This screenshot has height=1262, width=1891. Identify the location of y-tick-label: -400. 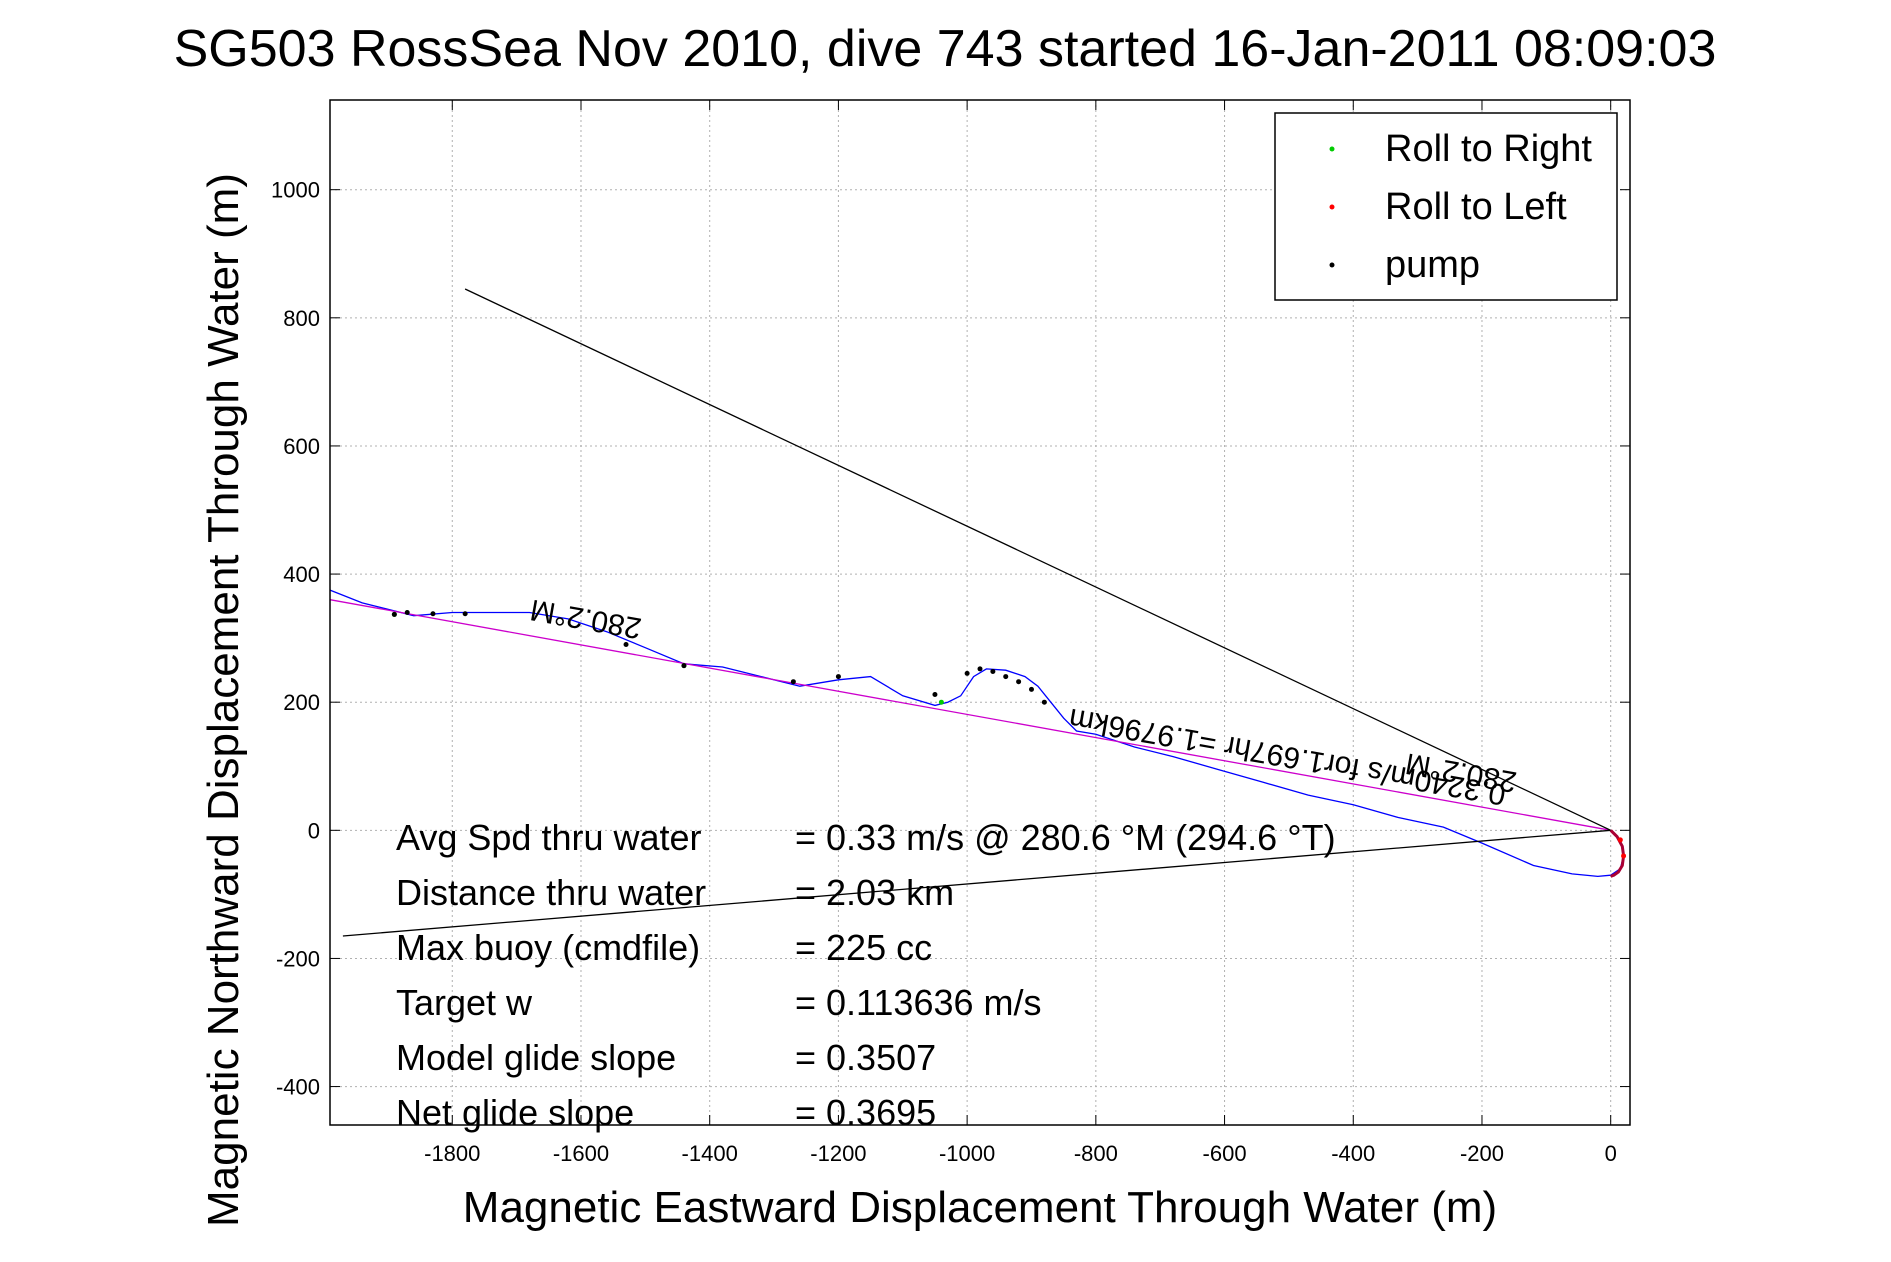
(298, 1087).